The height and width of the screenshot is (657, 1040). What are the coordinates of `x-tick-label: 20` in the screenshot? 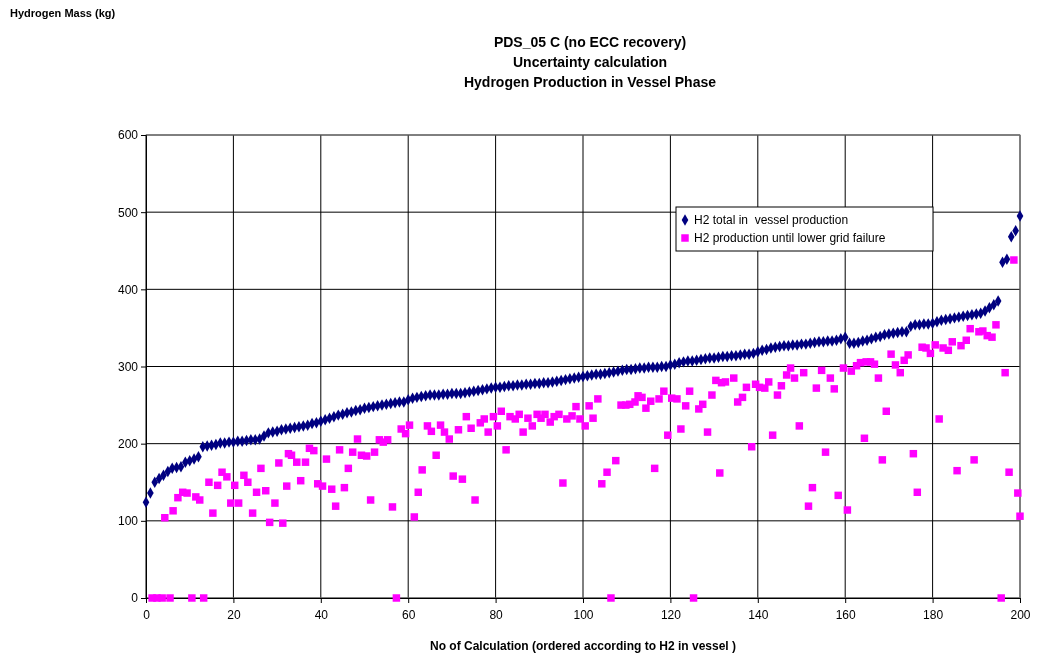 It's located at (234, 615).